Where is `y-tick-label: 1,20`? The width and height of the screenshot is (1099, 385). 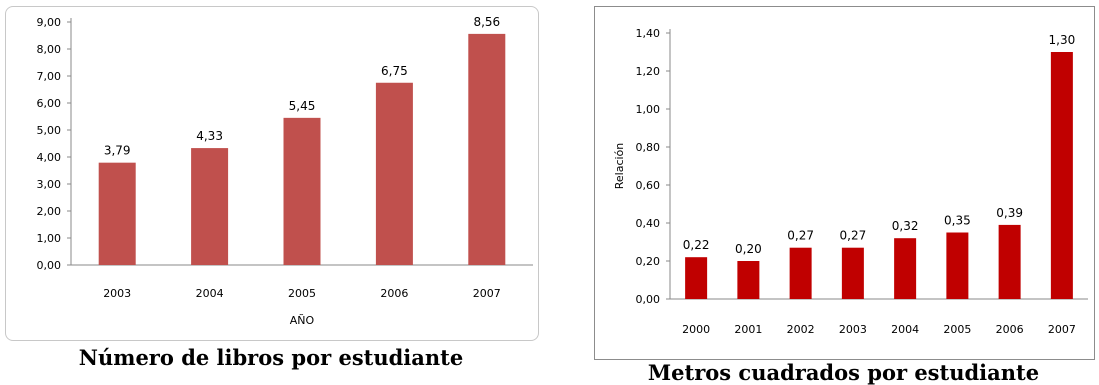
y-tick-label: 1,20 is located at coordinates (648, 71).